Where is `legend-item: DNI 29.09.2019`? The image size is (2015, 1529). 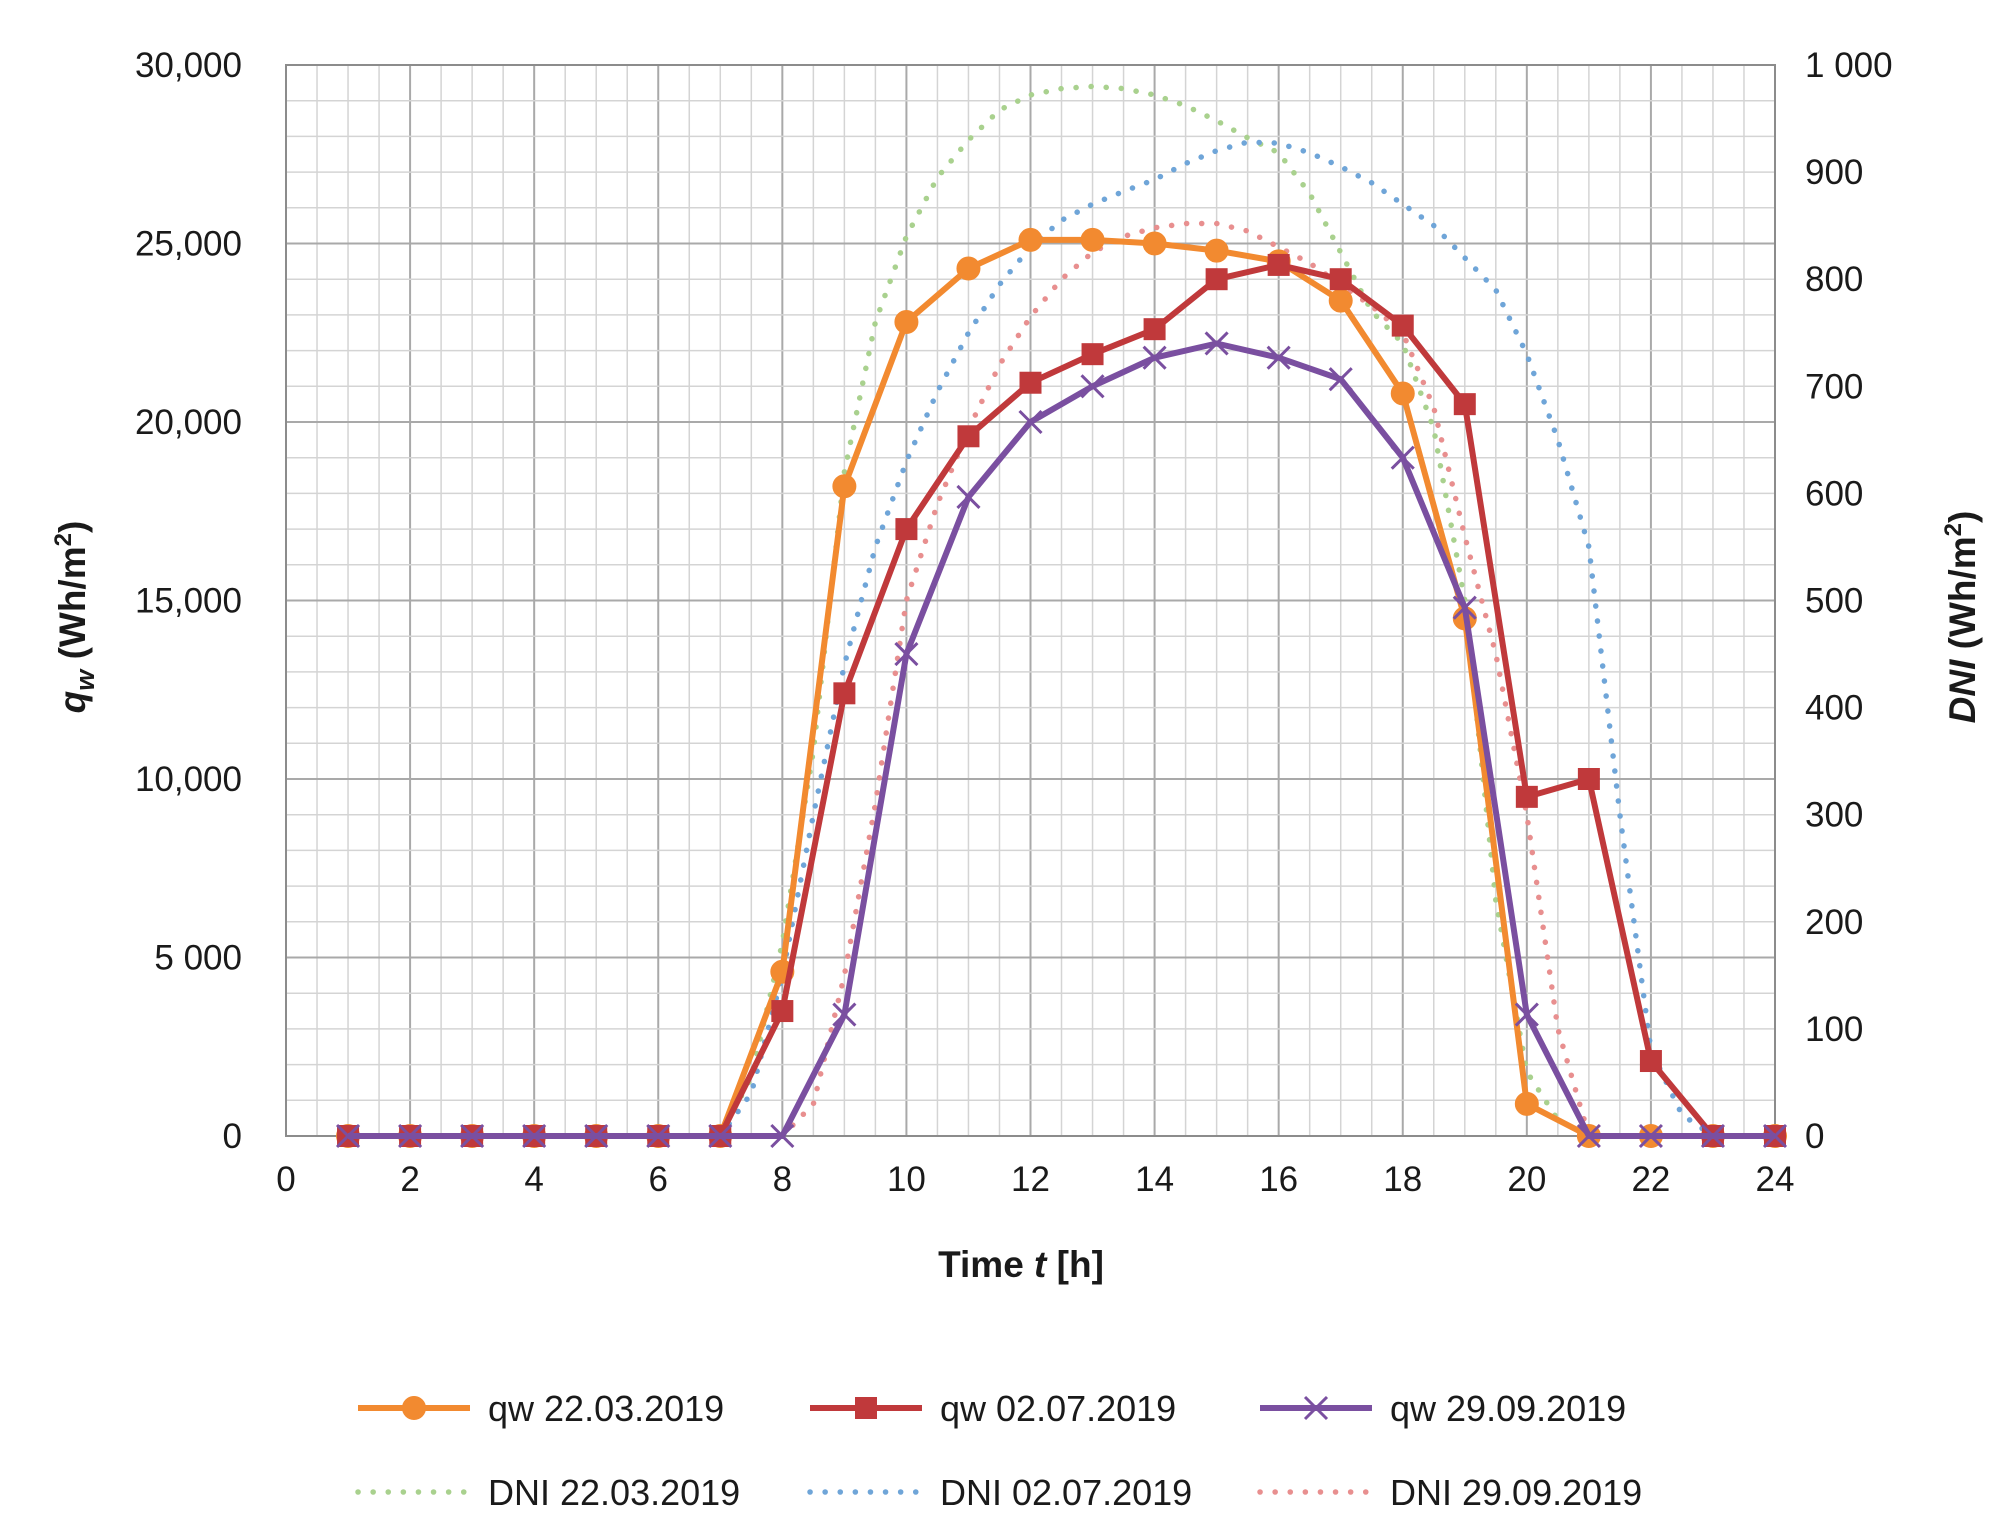
legend-item: DNI 29.09.2019 is located at coordinates (1449, 1492).